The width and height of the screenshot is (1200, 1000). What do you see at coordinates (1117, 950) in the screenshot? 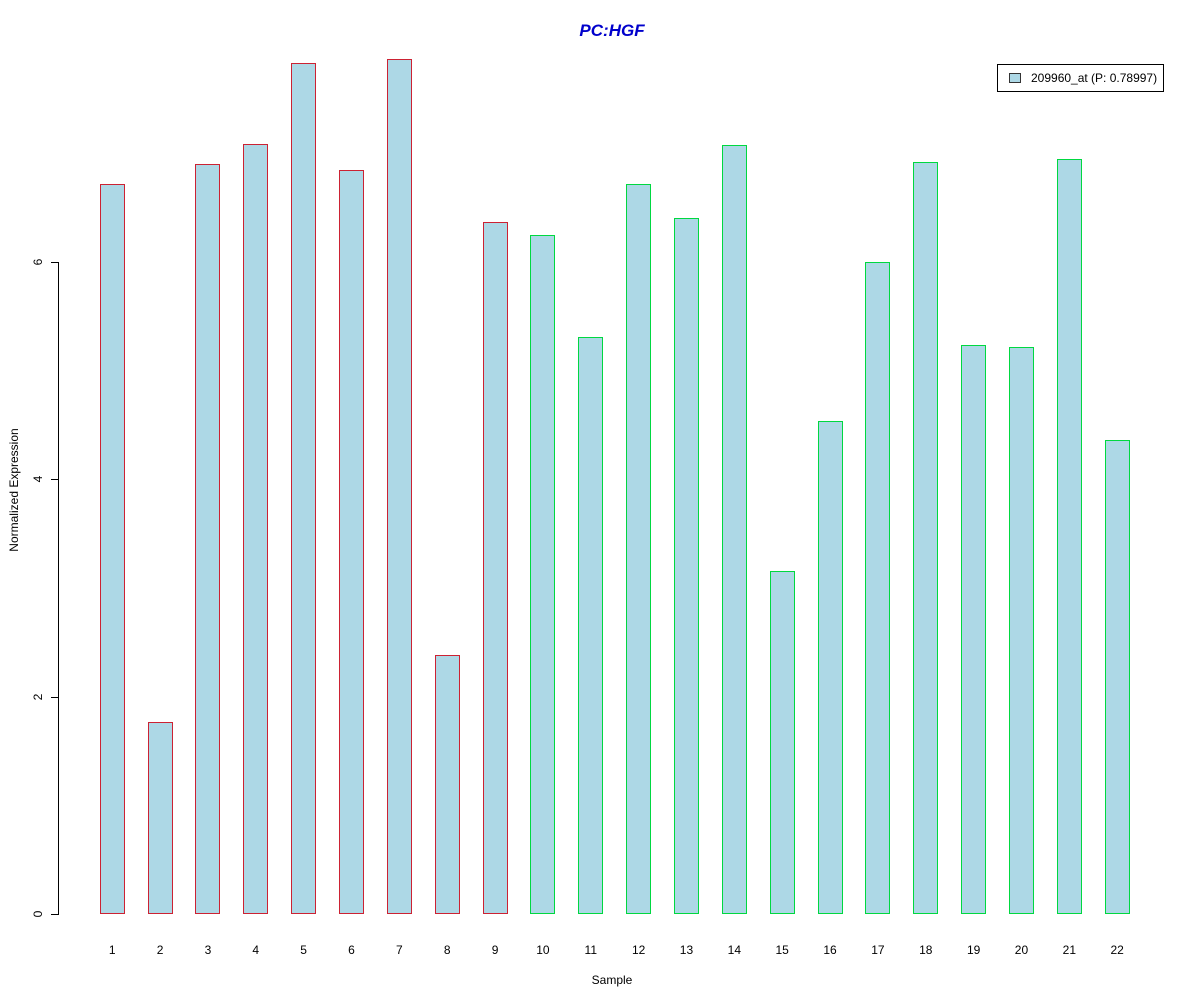
I see `x-tick-label: 22` at bounding box center [1117, 950].